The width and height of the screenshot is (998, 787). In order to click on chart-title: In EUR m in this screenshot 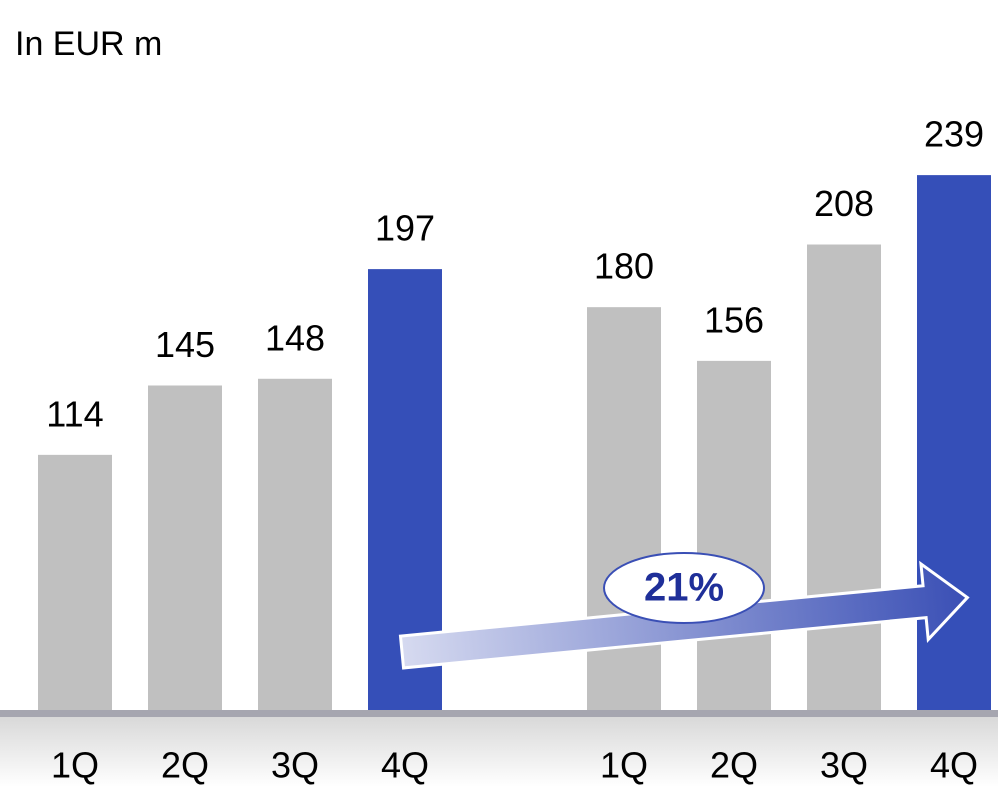, I will do `click(88, 44)`.